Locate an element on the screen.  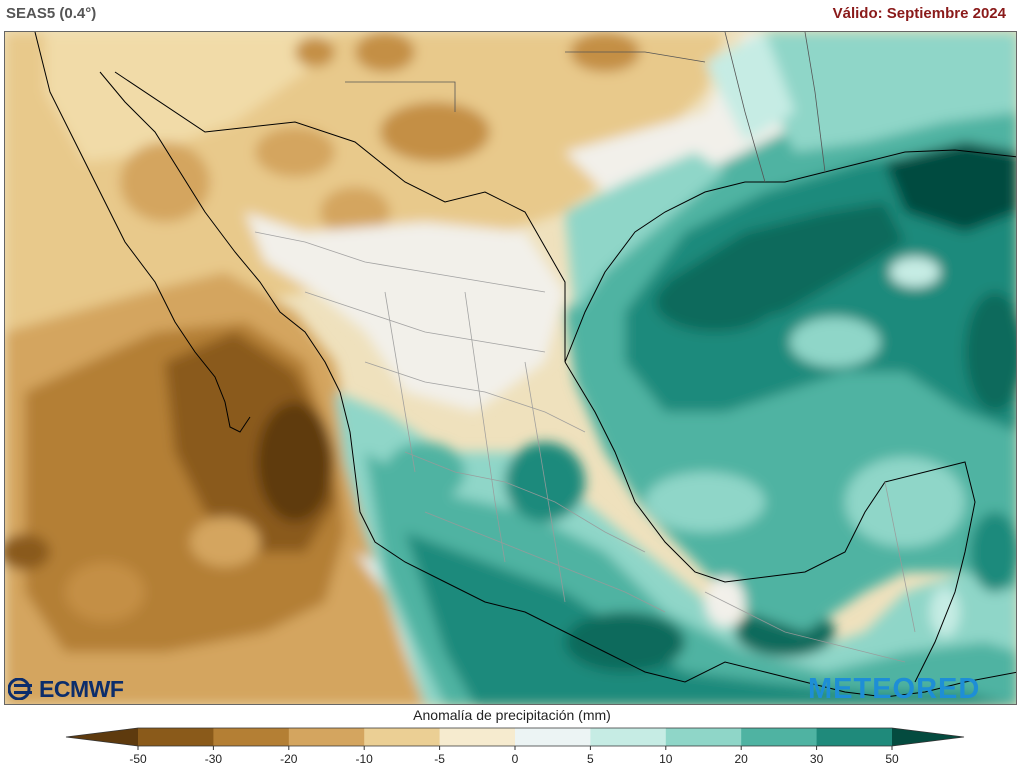
colorbar-tick-label: 30 is located at coordinates (816, 759).